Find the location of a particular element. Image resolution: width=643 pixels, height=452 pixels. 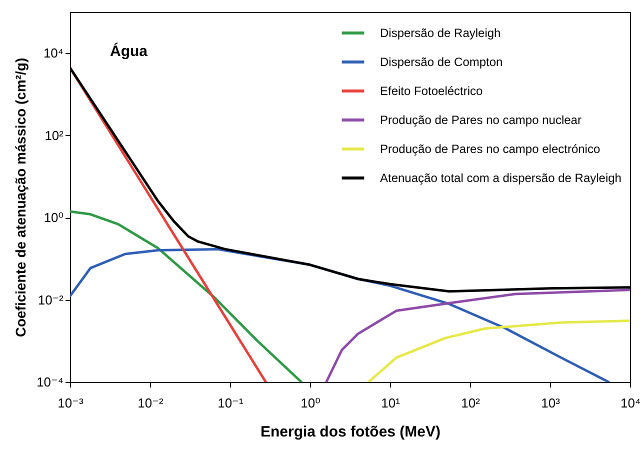

legend-label: Dispersão de Rayleigh is located at coordinates (440, 33).